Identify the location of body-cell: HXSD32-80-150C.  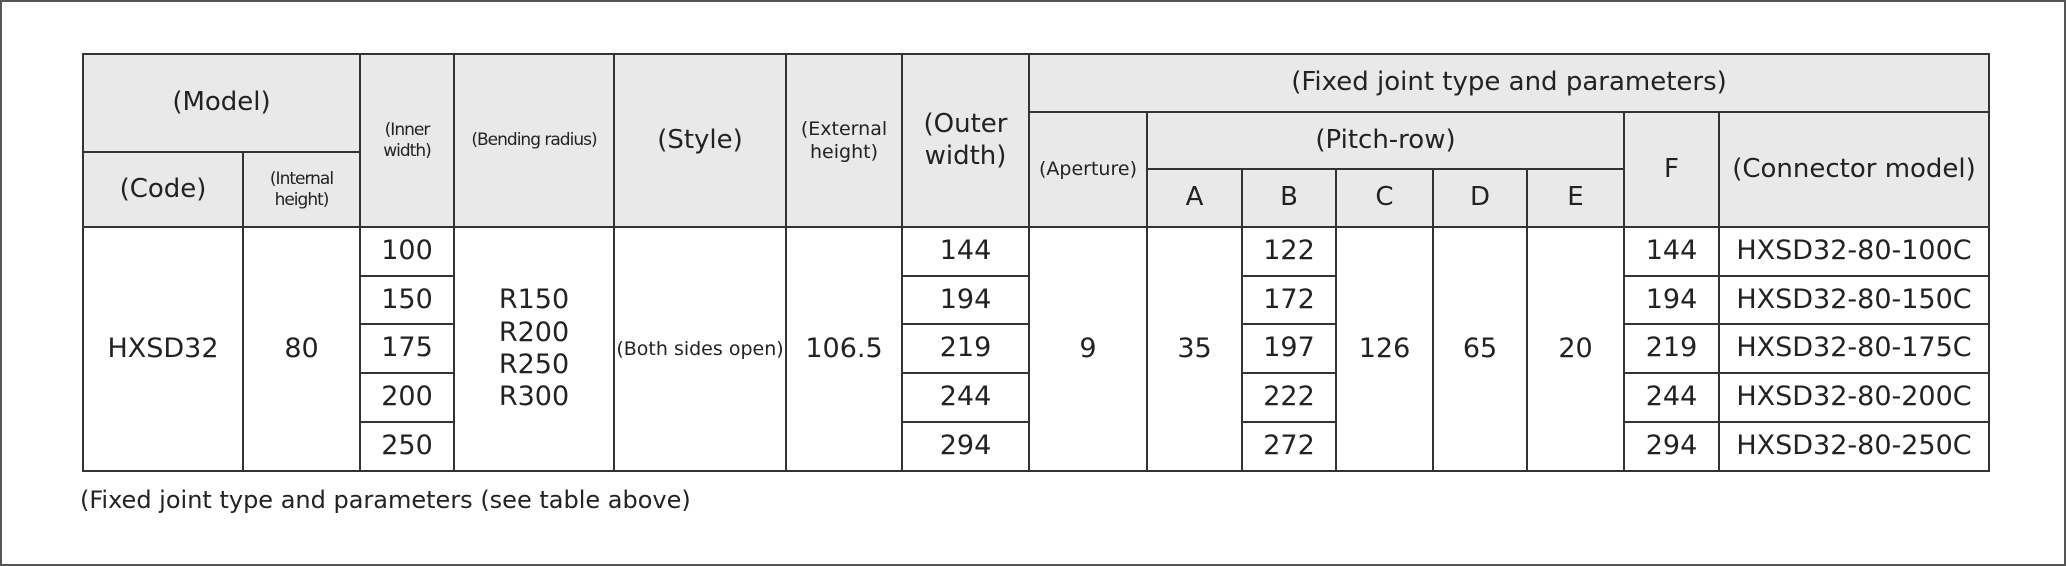
(1854, 300).